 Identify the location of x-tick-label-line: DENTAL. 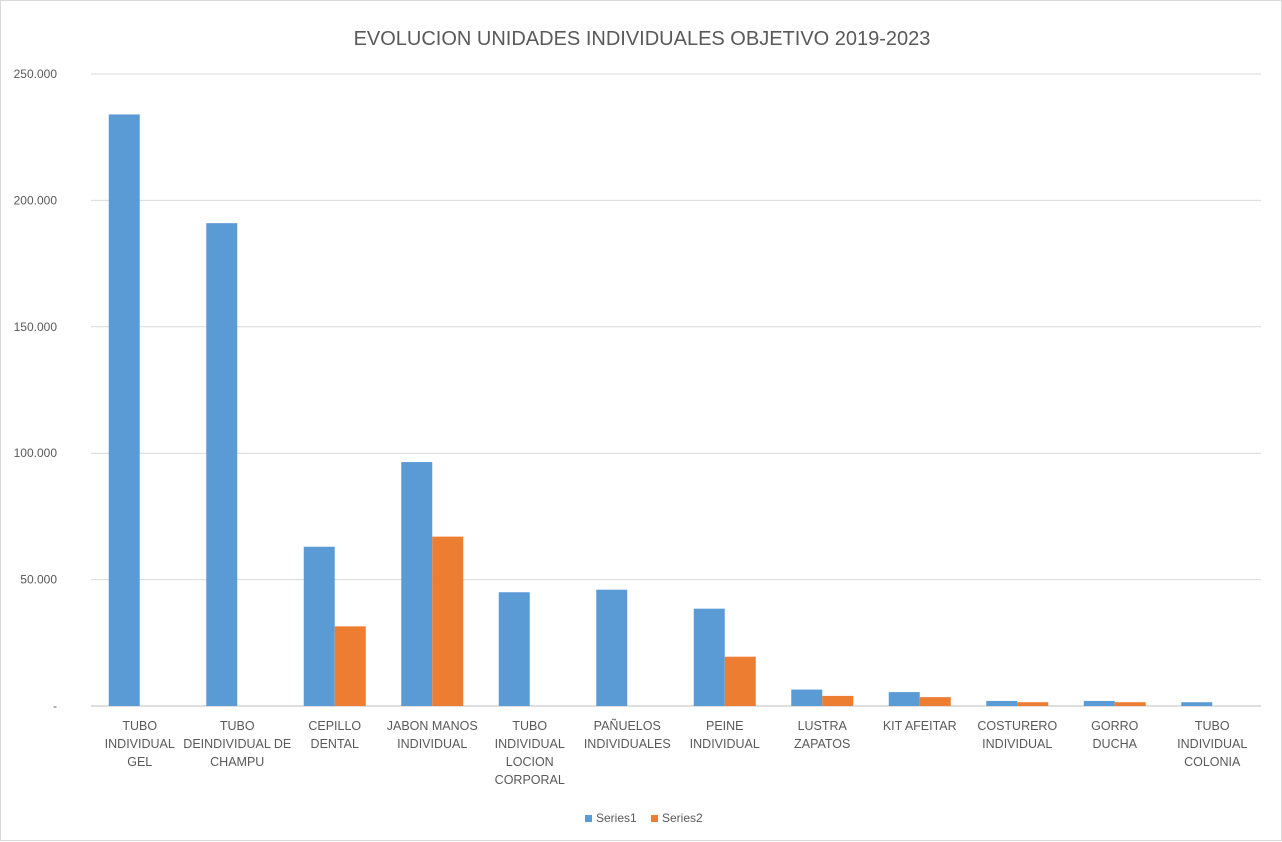
(335, 744).